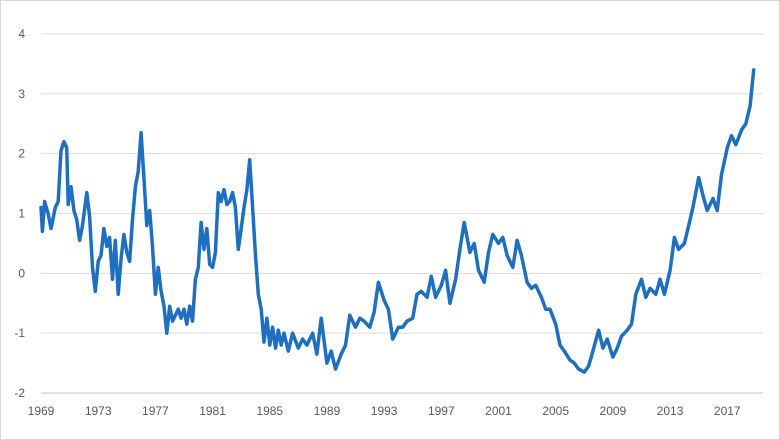  I want to click on x-tick-label: 1989, so click(327, 411).